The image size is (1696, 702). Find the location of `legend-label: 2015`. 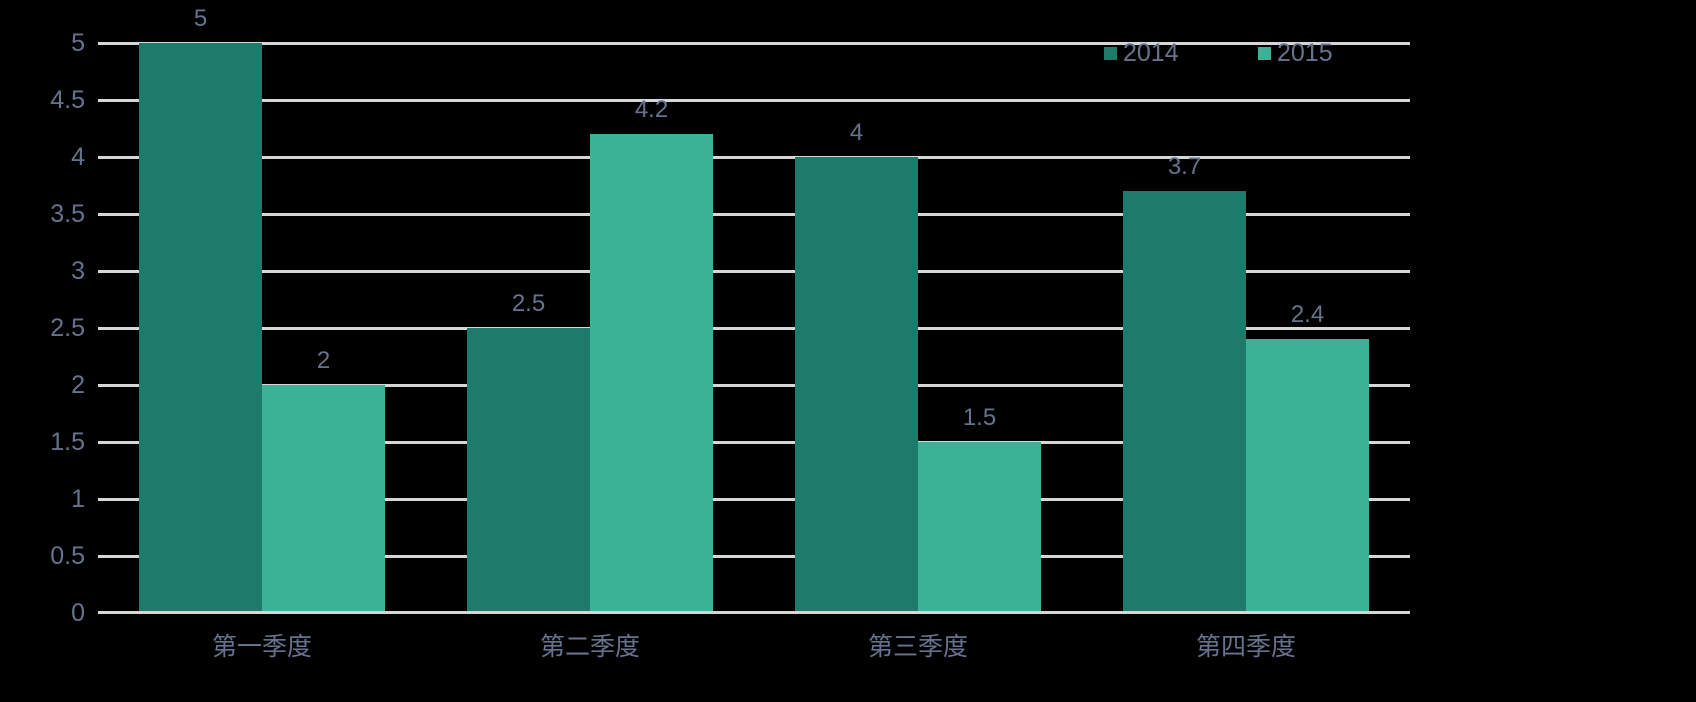

legend-label: 2015 is located at coordinates (1305, 53).